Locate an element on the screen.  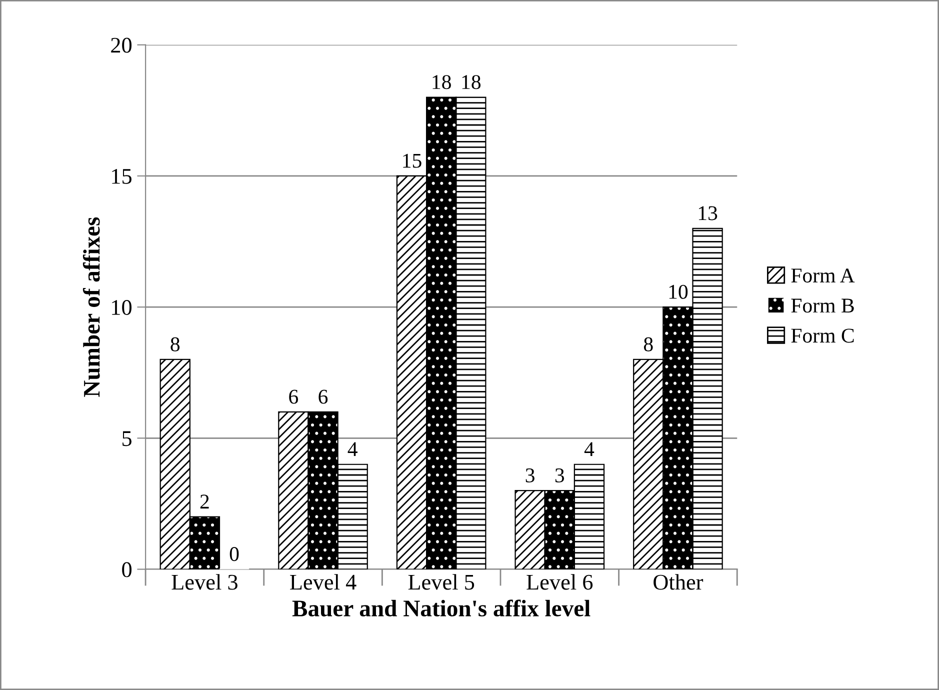
x-tick-label: Other is located at coordinates (679, 582).